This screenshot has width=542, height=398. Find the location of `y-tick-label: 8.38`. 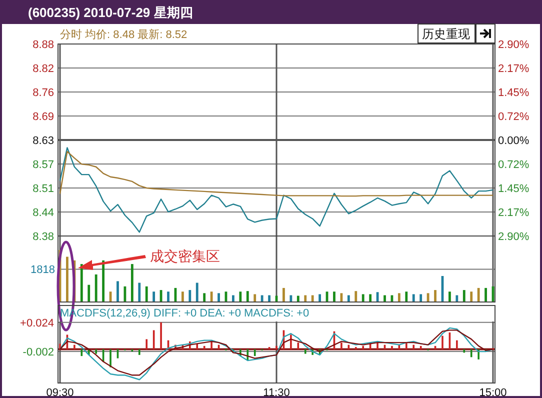

y-tick-label: 8.38 is located at coordinates (43, 237).